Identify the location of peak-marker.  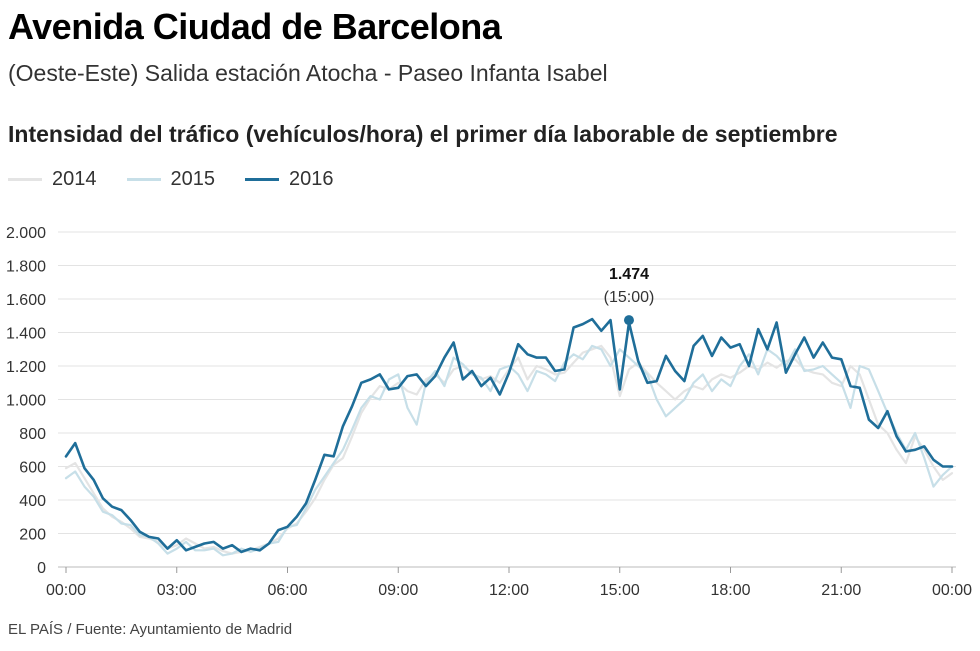
(628, 320).